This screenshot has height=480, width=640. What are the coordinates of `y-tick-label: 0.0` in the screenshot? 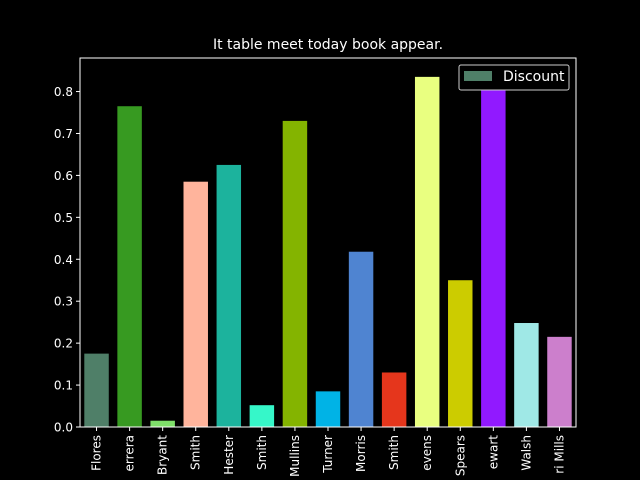 It's located at (63, 428).